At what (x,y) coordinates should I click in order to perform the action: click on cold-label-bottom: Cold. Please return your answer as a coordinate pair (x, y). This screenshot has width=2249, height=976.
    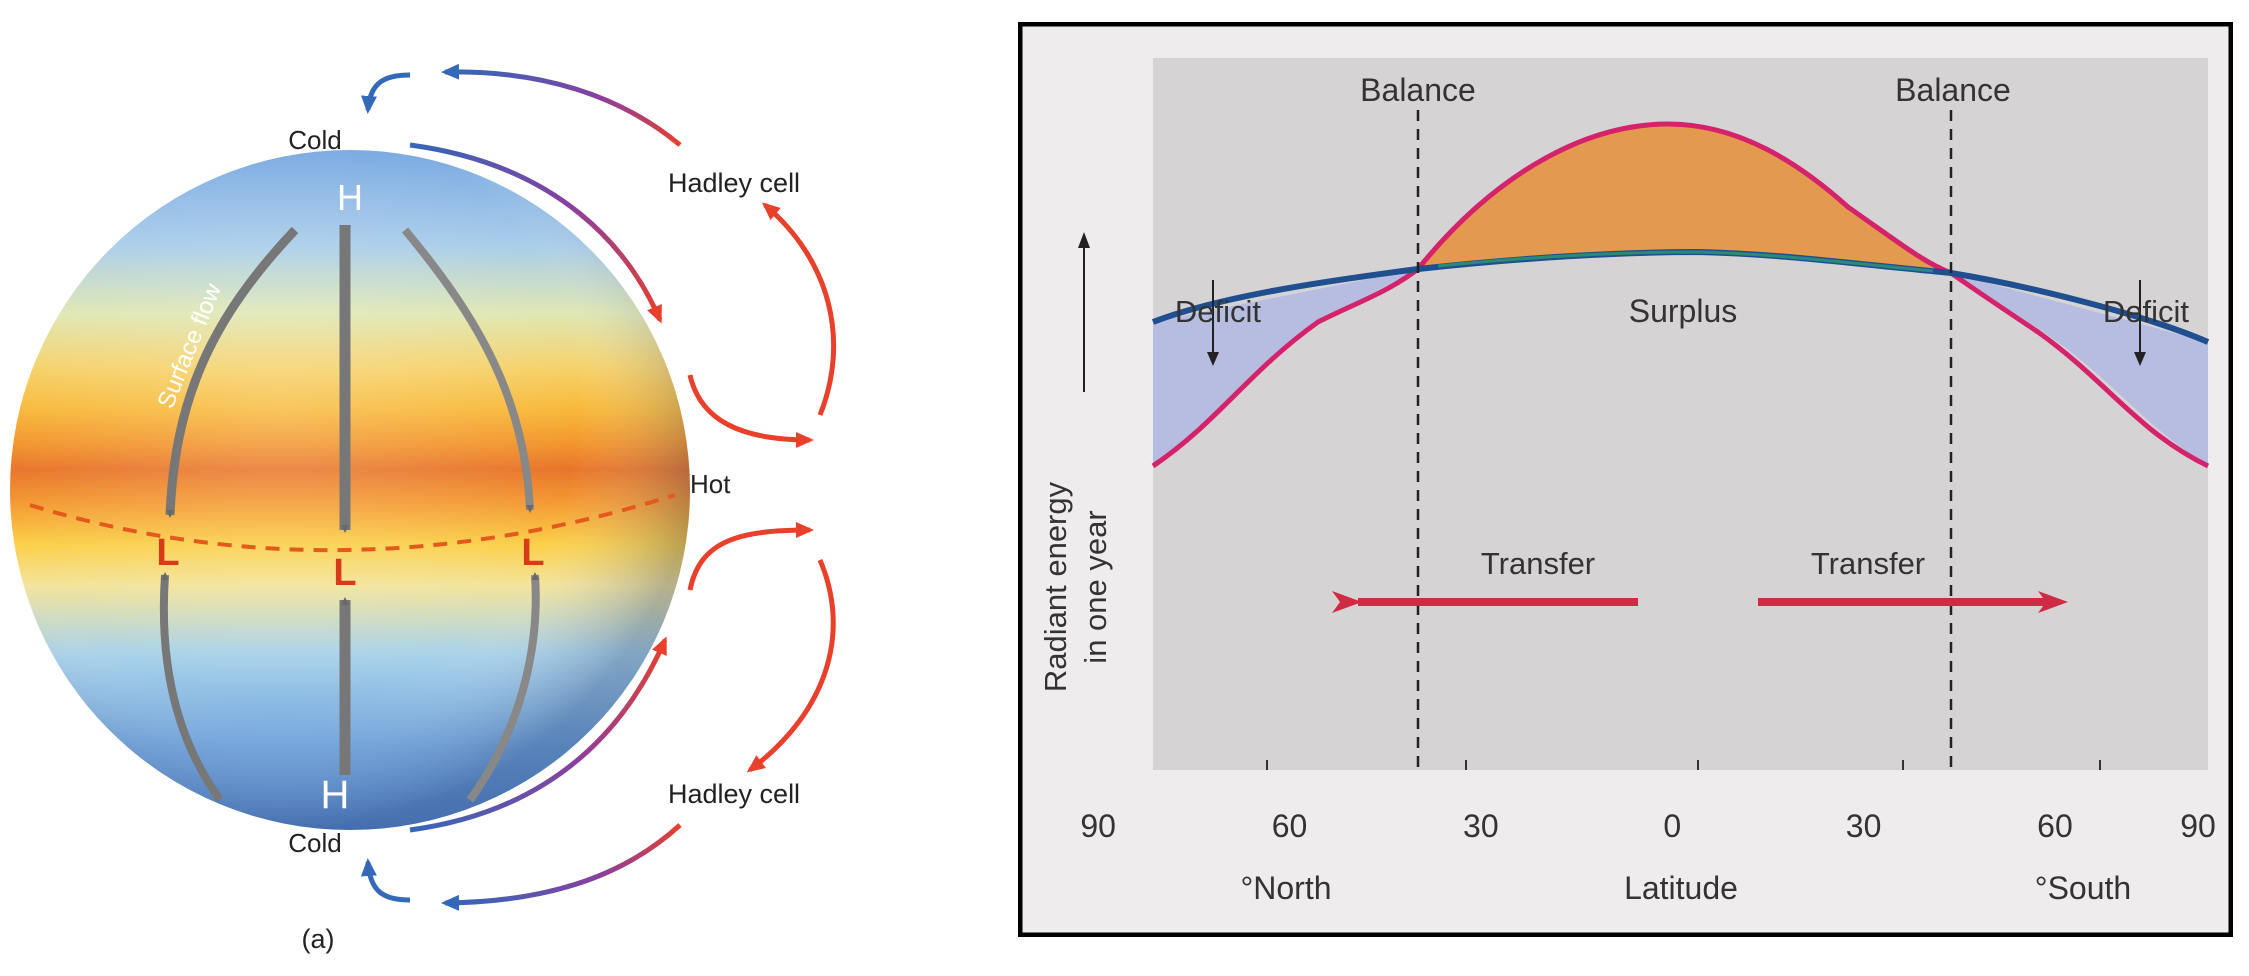
    Looking at the image, I should click on (314, 843).